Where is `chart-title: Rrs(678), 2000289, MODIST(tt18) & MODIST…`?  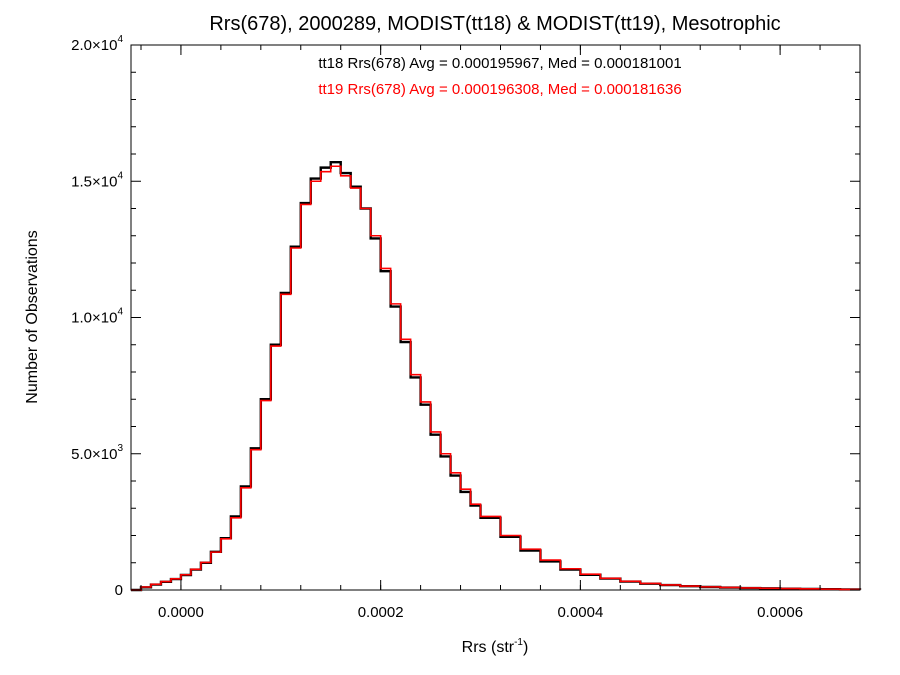 chart-title: Rrs(678), 2000289, MODIST(tt18) & MODIST… is located at coordinates (494, 24).